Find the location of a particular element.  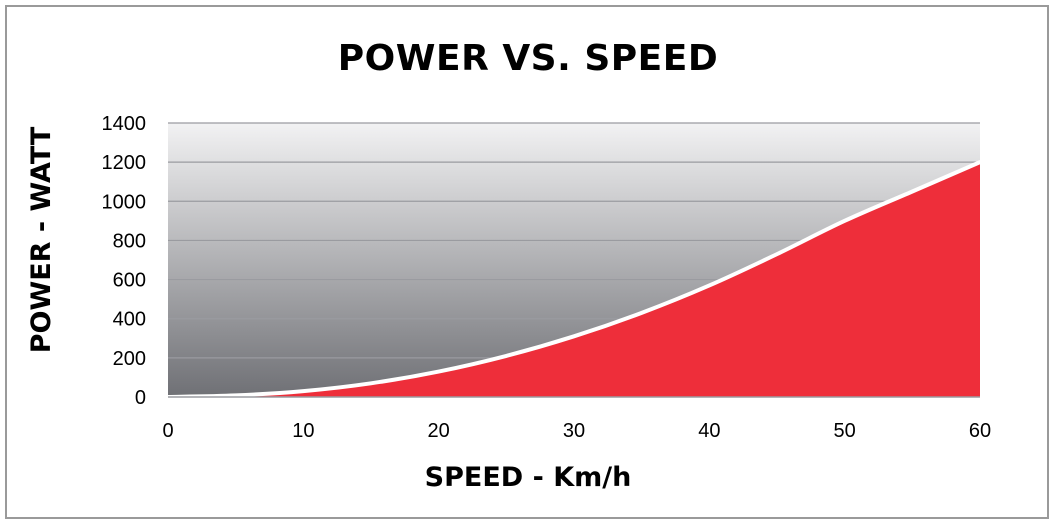

y-tick-label: 0 is located at coordinates (140, 398).